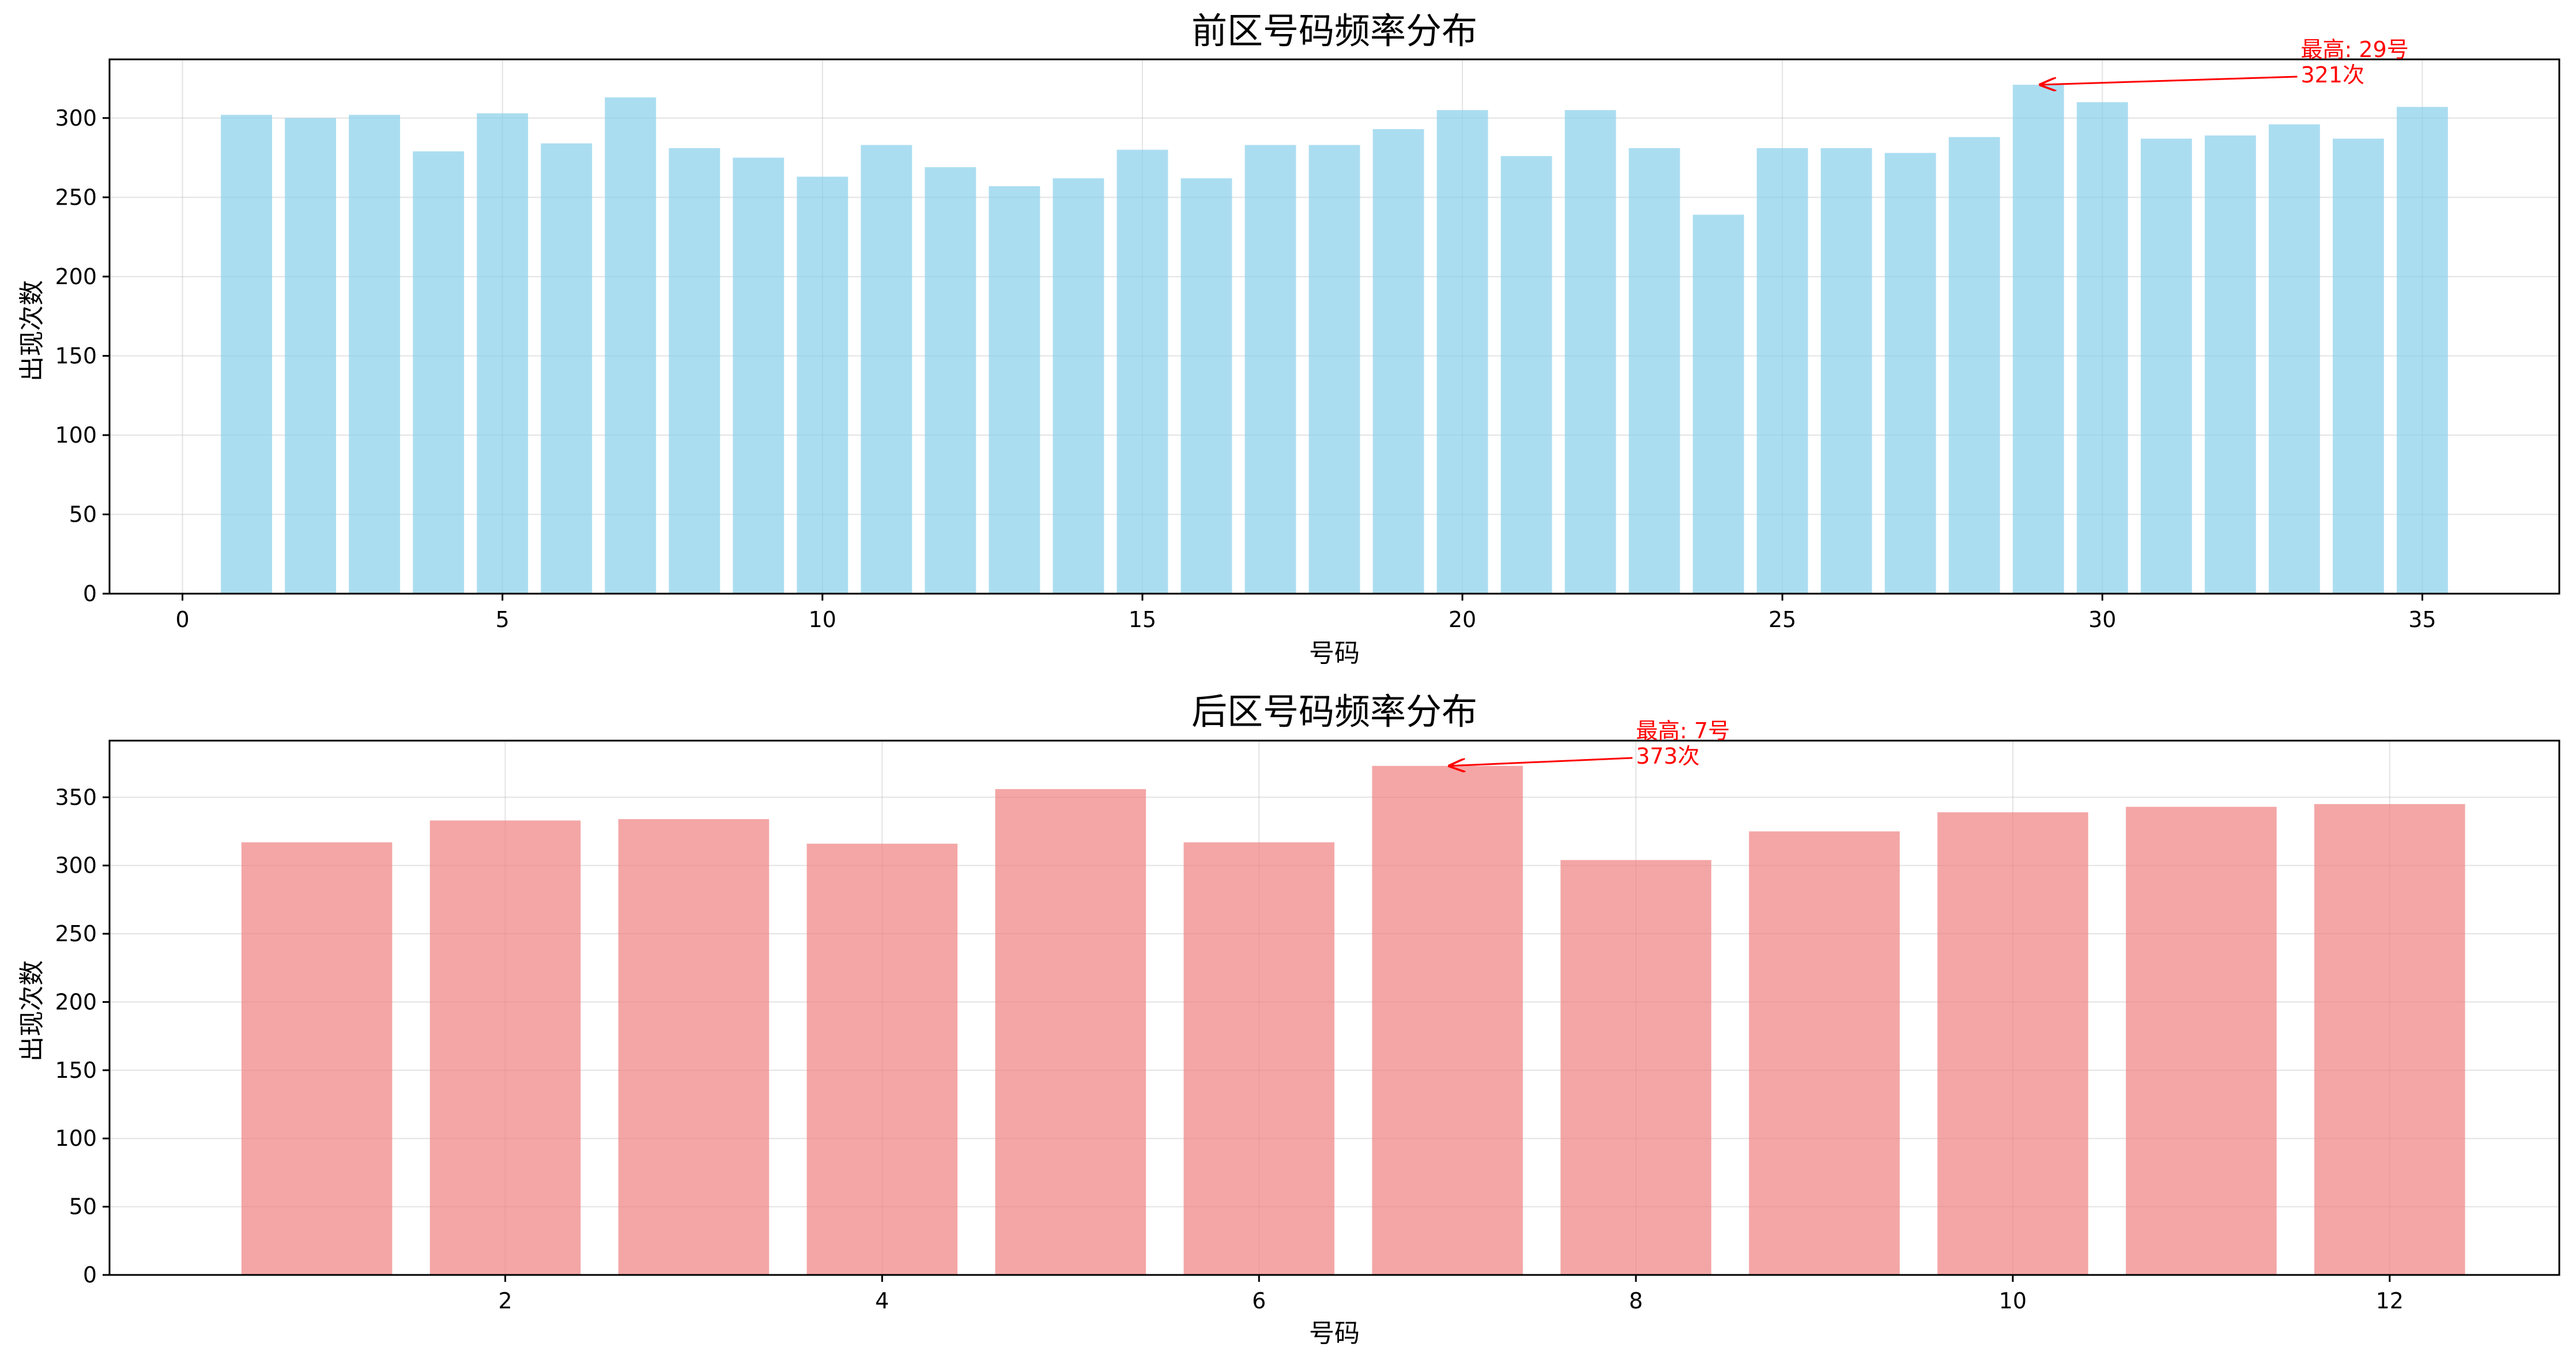  I want to click on front-zone-ytick-label: 0, so click(90, 593).